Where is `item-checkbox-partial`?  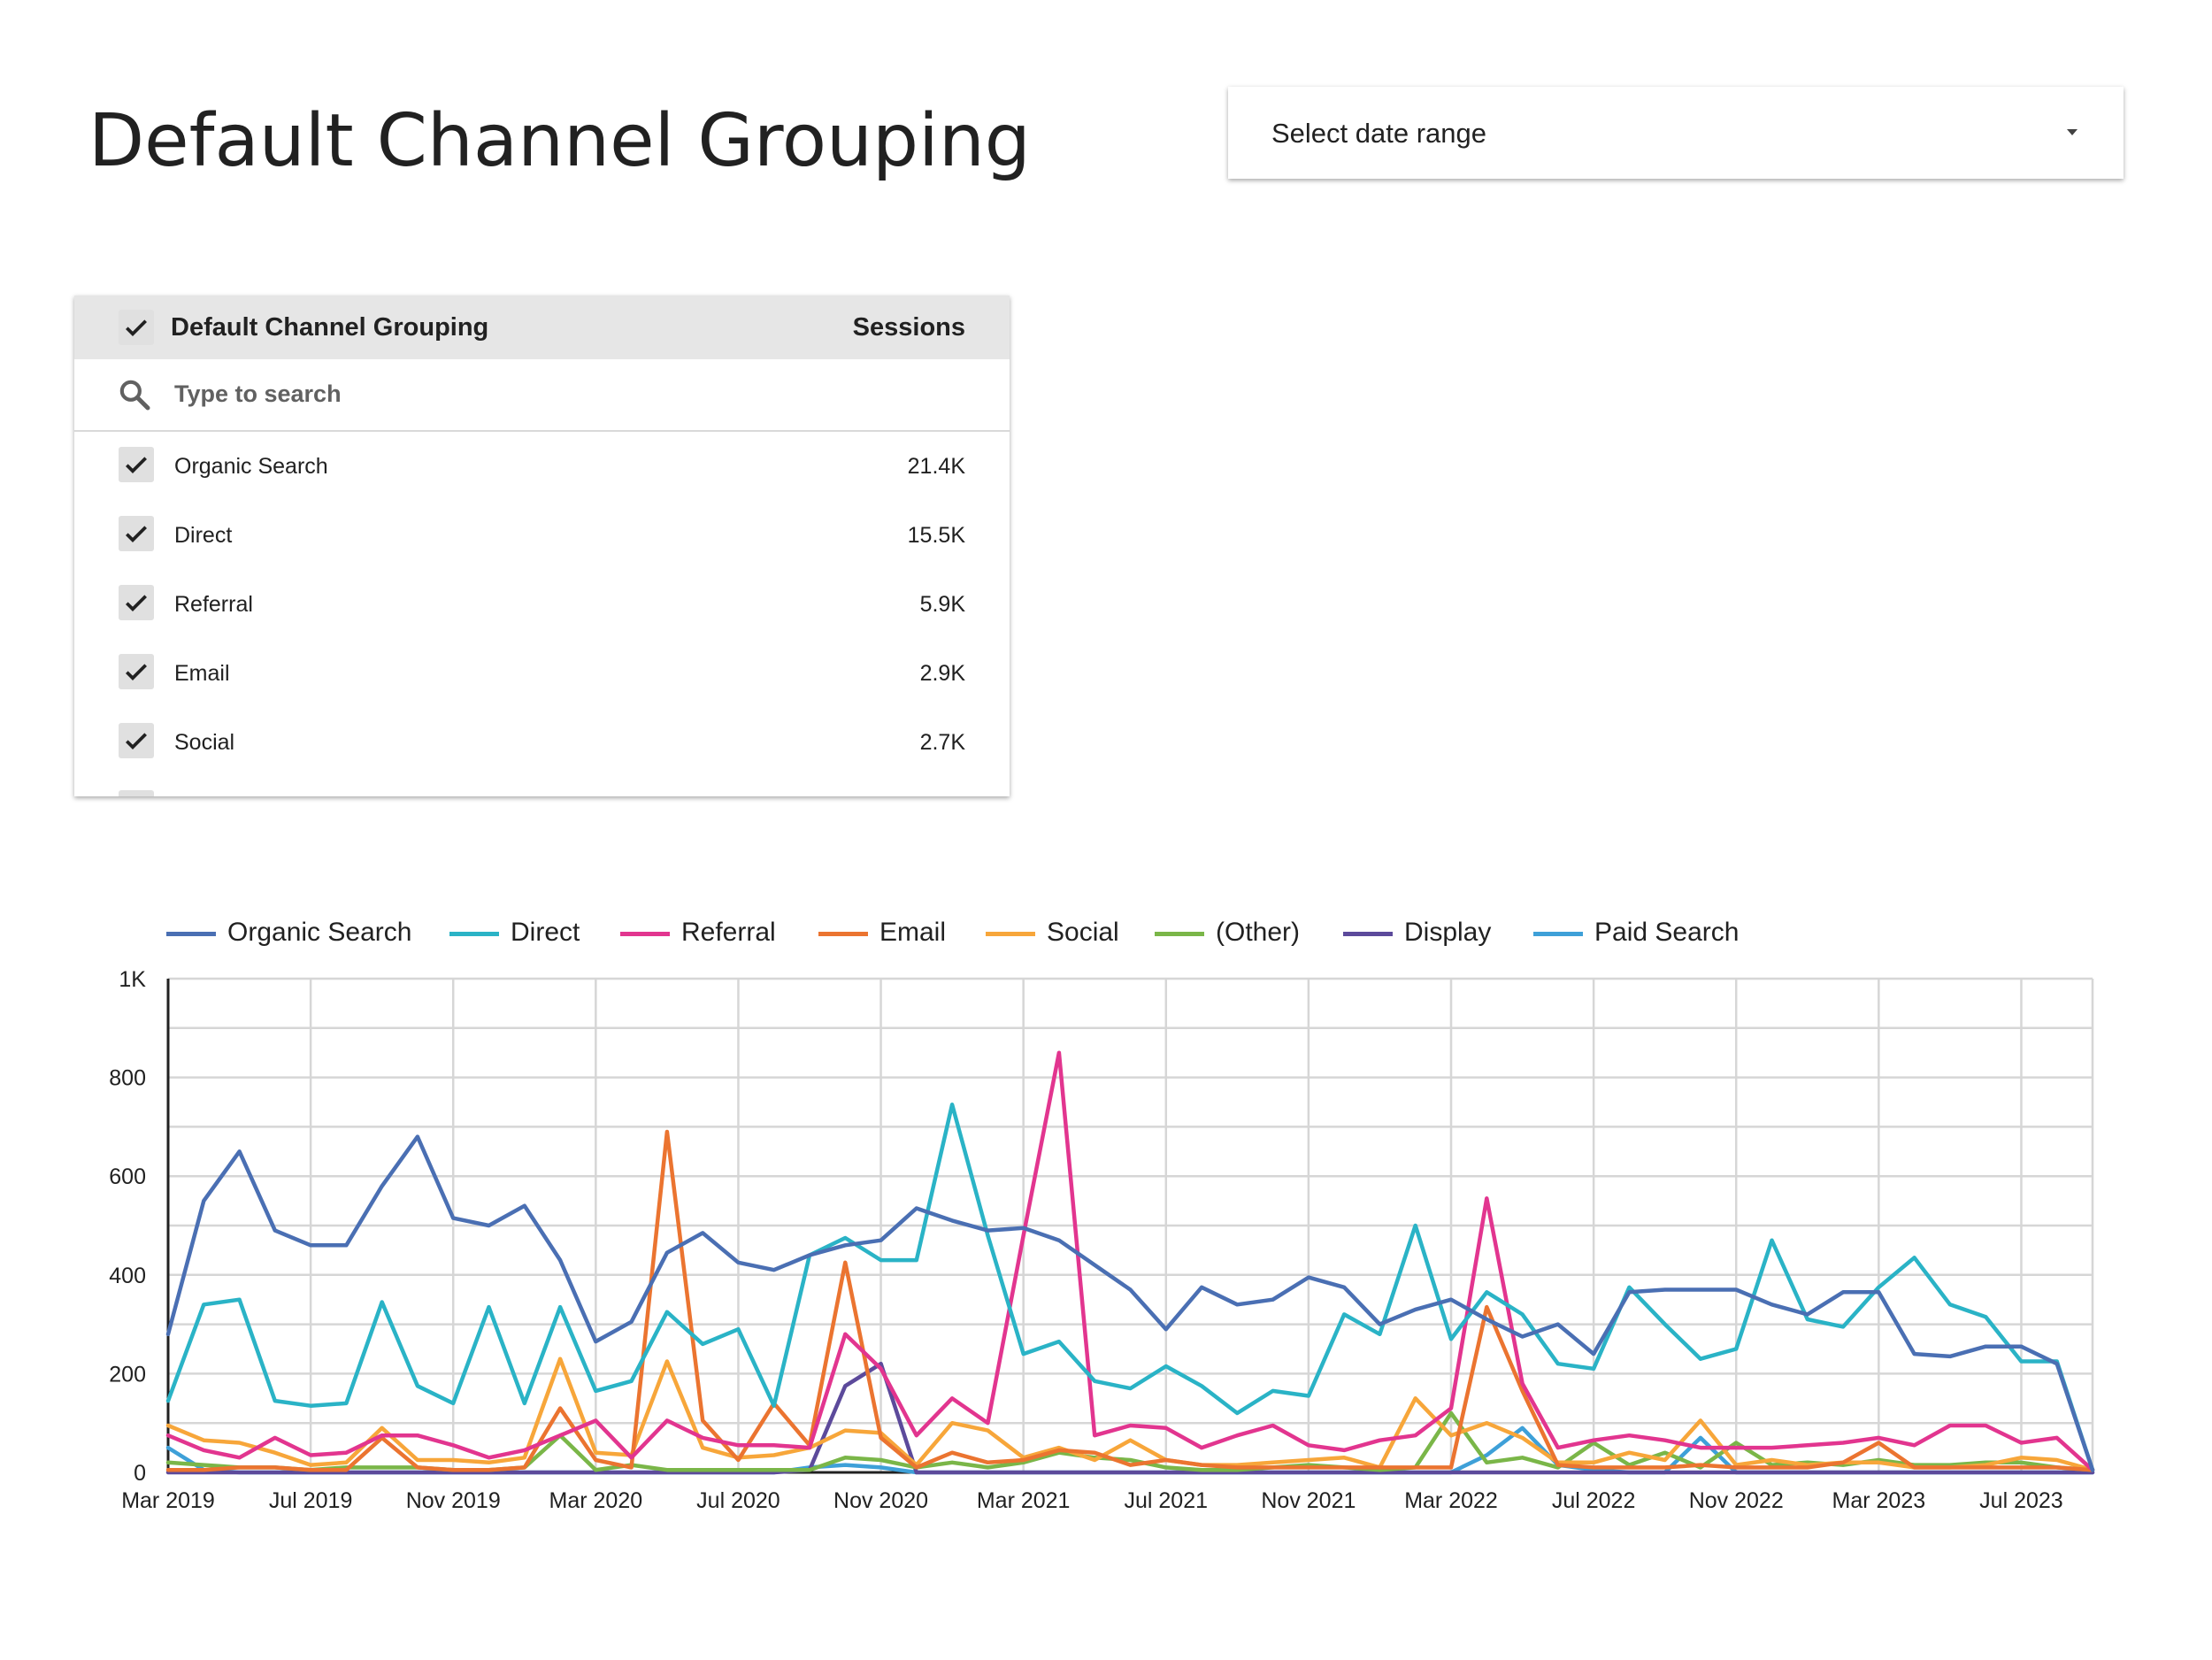
item-checkbox-partial is located at coordinates (137, 793).